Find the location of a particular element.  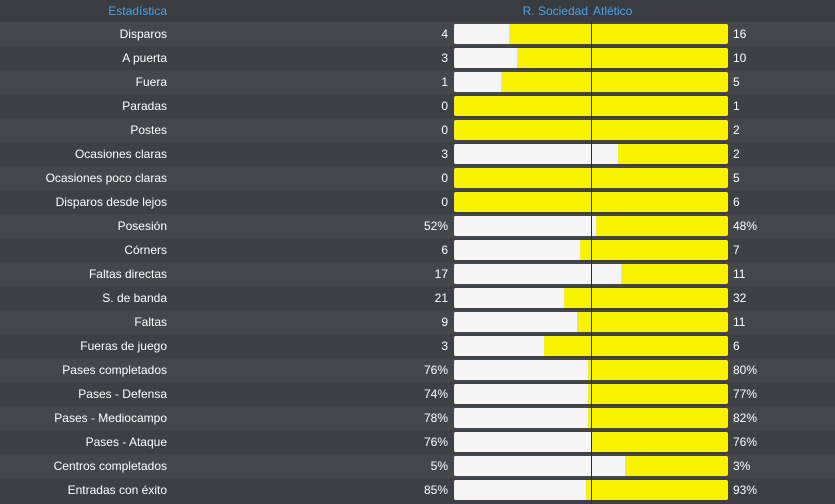

stat-row: Paradas 0 1 is located at coordinates (417, 106).